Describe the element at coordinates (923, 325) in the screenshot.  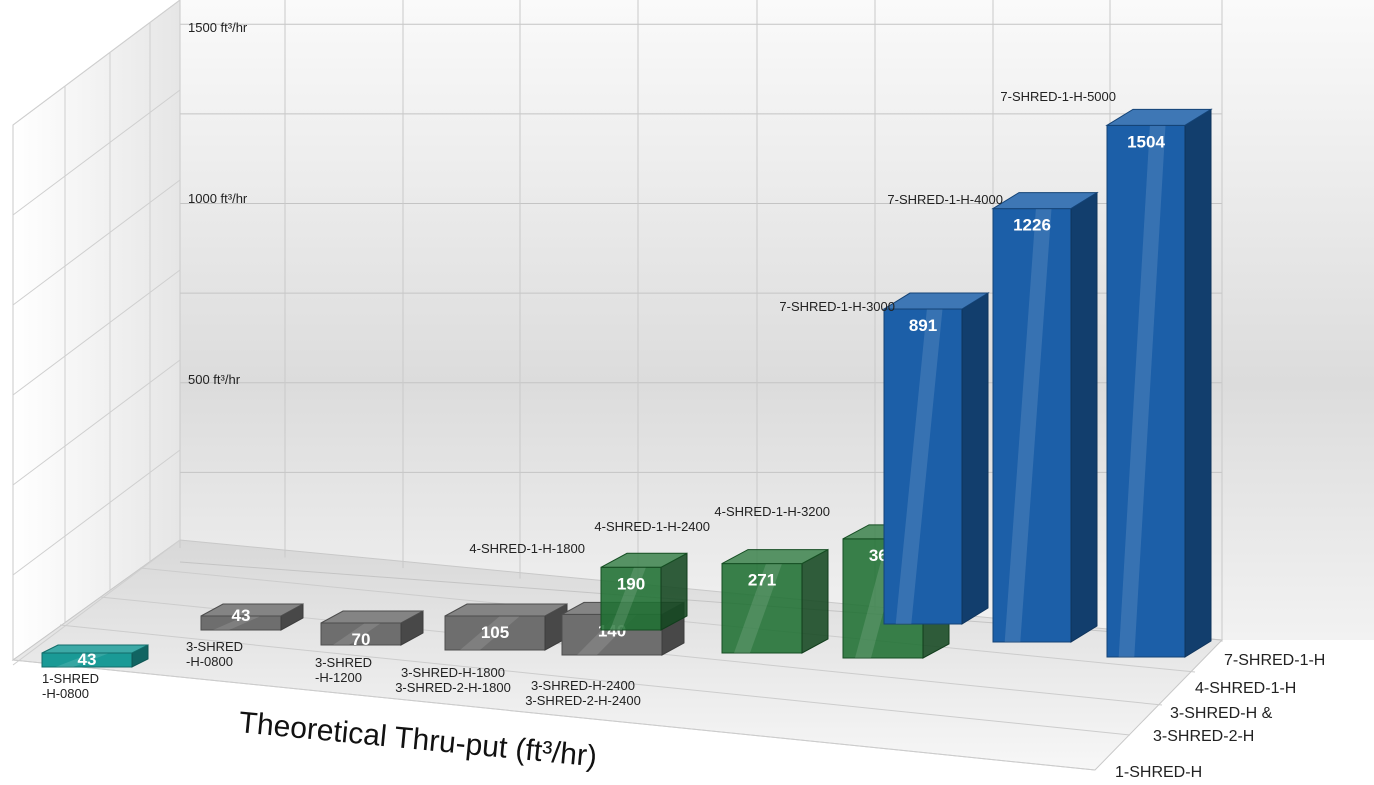
I see `bar-value-label: 891` at that location.